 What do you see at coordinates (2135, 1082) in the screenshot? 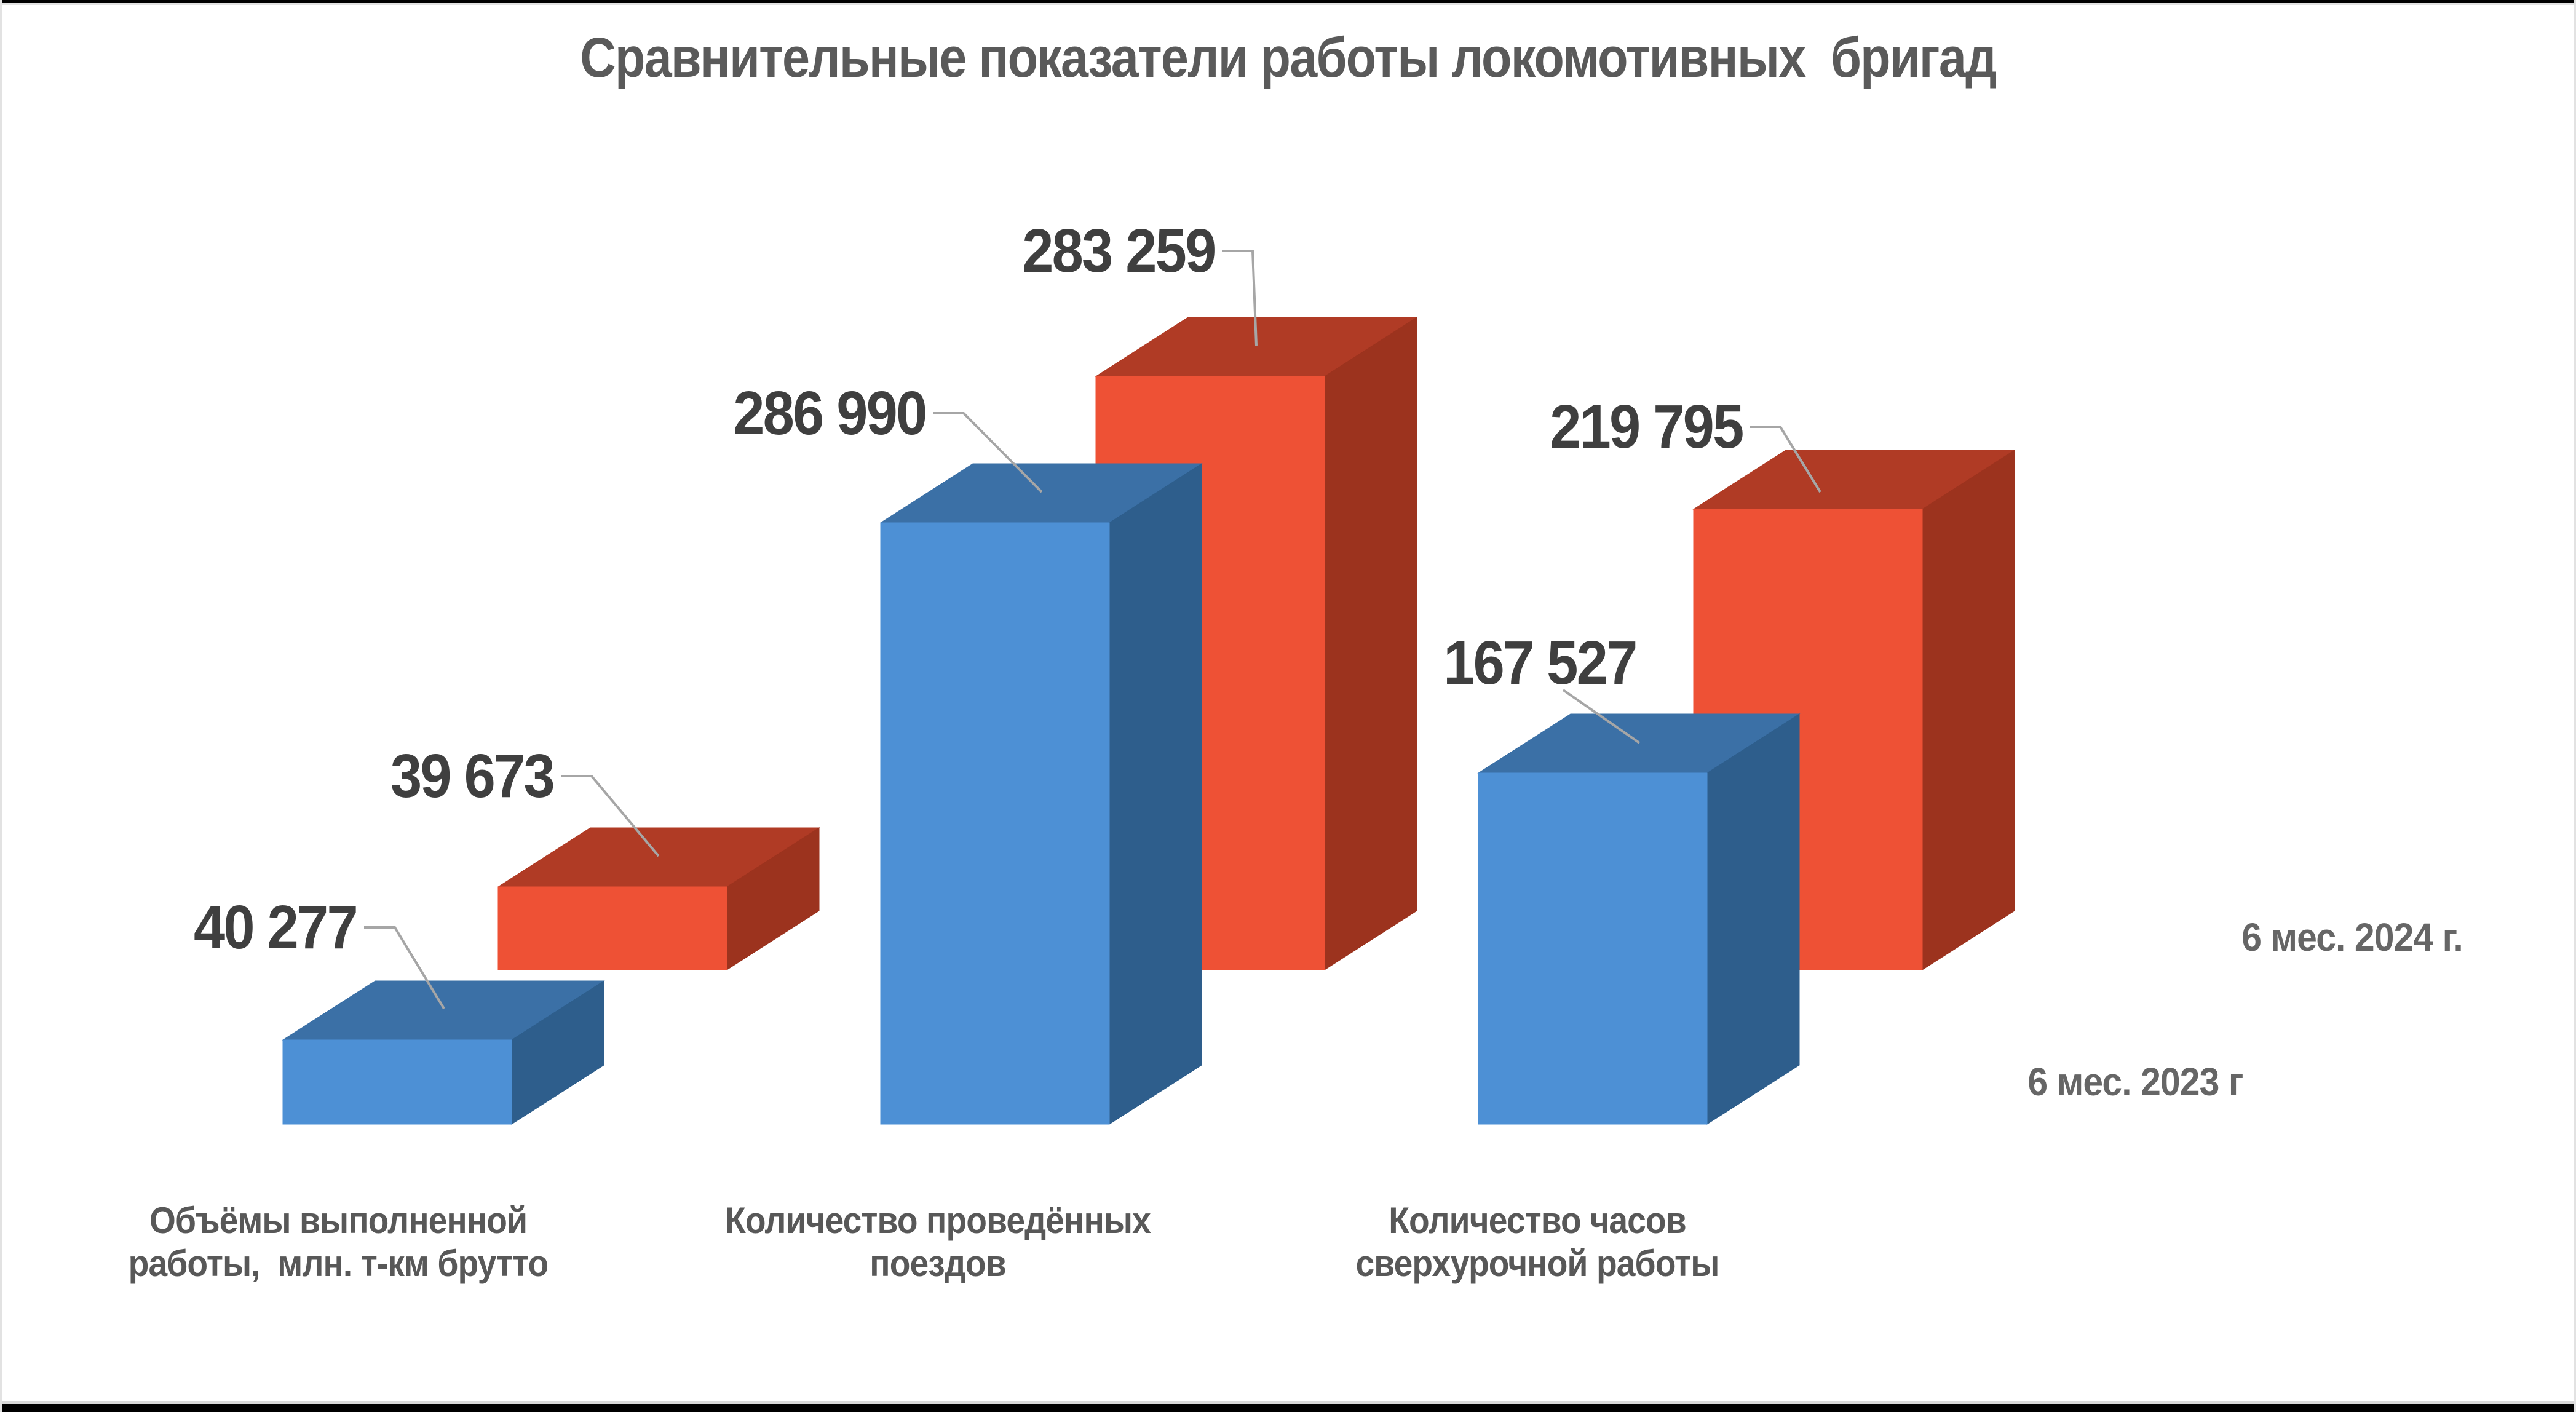
I see `legend-2023-label: 6 мес. 2023 г` at bounding box center [2135, 1082].